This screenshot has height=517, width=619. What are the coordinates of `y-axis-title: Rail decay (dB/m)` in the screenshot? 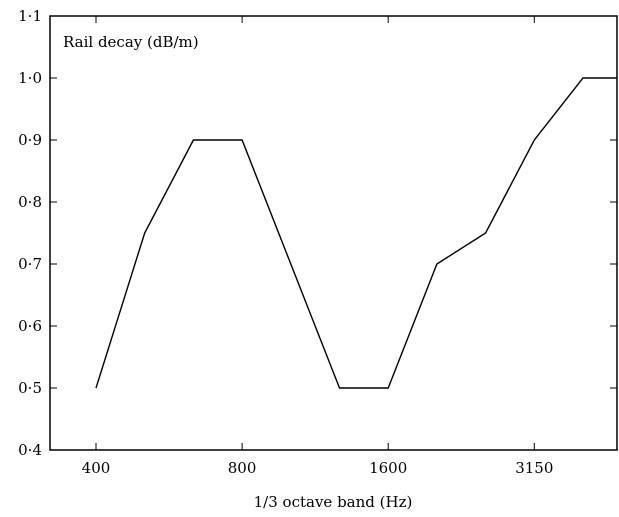 It's located at (131, 42).